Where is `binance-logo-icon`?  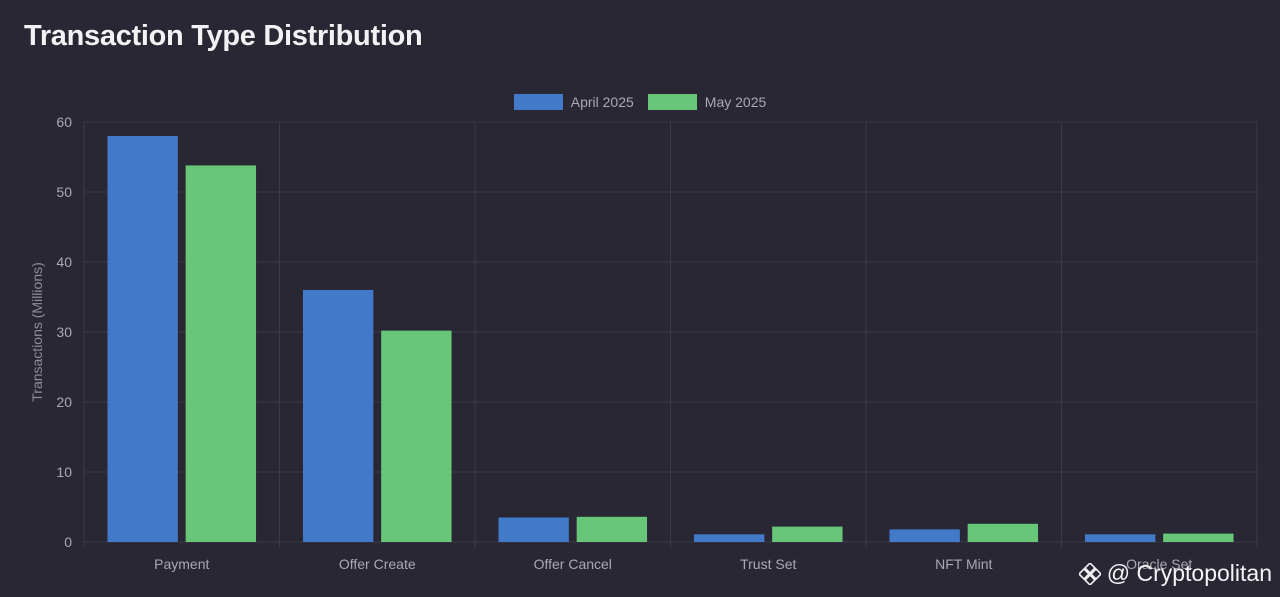
binance-logo-icon is located at coordinates (1089, 573).